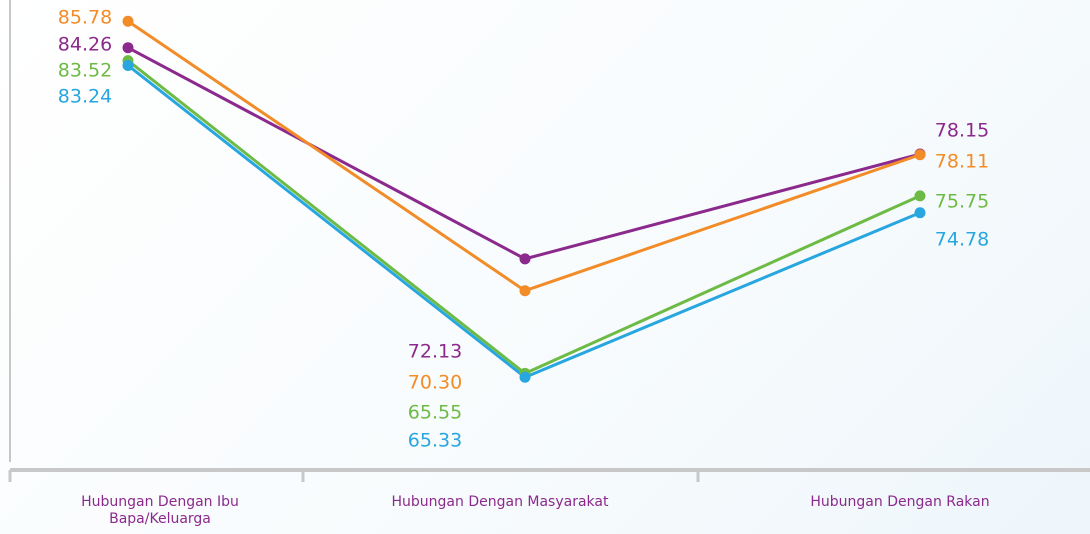 This screenshot has width=1090, height=534. Describe the element at coordinates (435, 441) in the screenshot. I see `data-label: 65.33` at that location.